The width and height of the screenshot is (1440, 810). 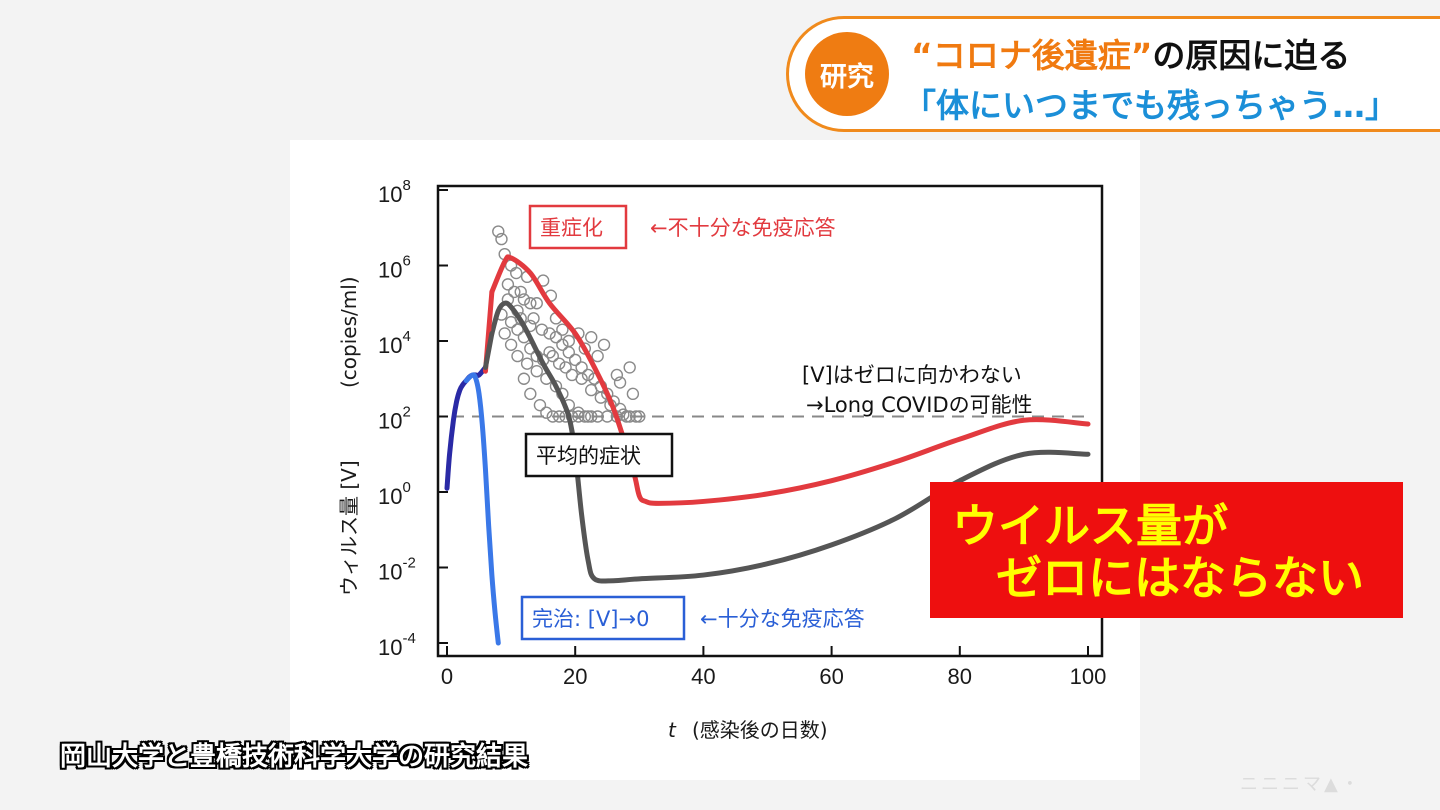 I want to click on y-tick-label: 10⁸, so click(x=394, y=192).